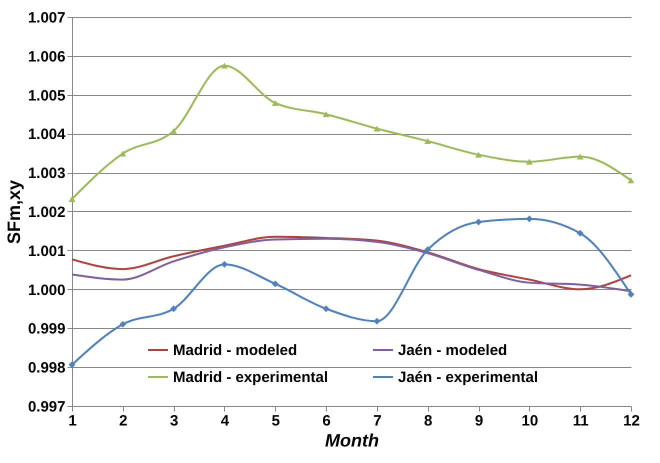  Describe the element at coordinates (580, 421) in the screenshot. I see `x-tick-label: 11` at that location.